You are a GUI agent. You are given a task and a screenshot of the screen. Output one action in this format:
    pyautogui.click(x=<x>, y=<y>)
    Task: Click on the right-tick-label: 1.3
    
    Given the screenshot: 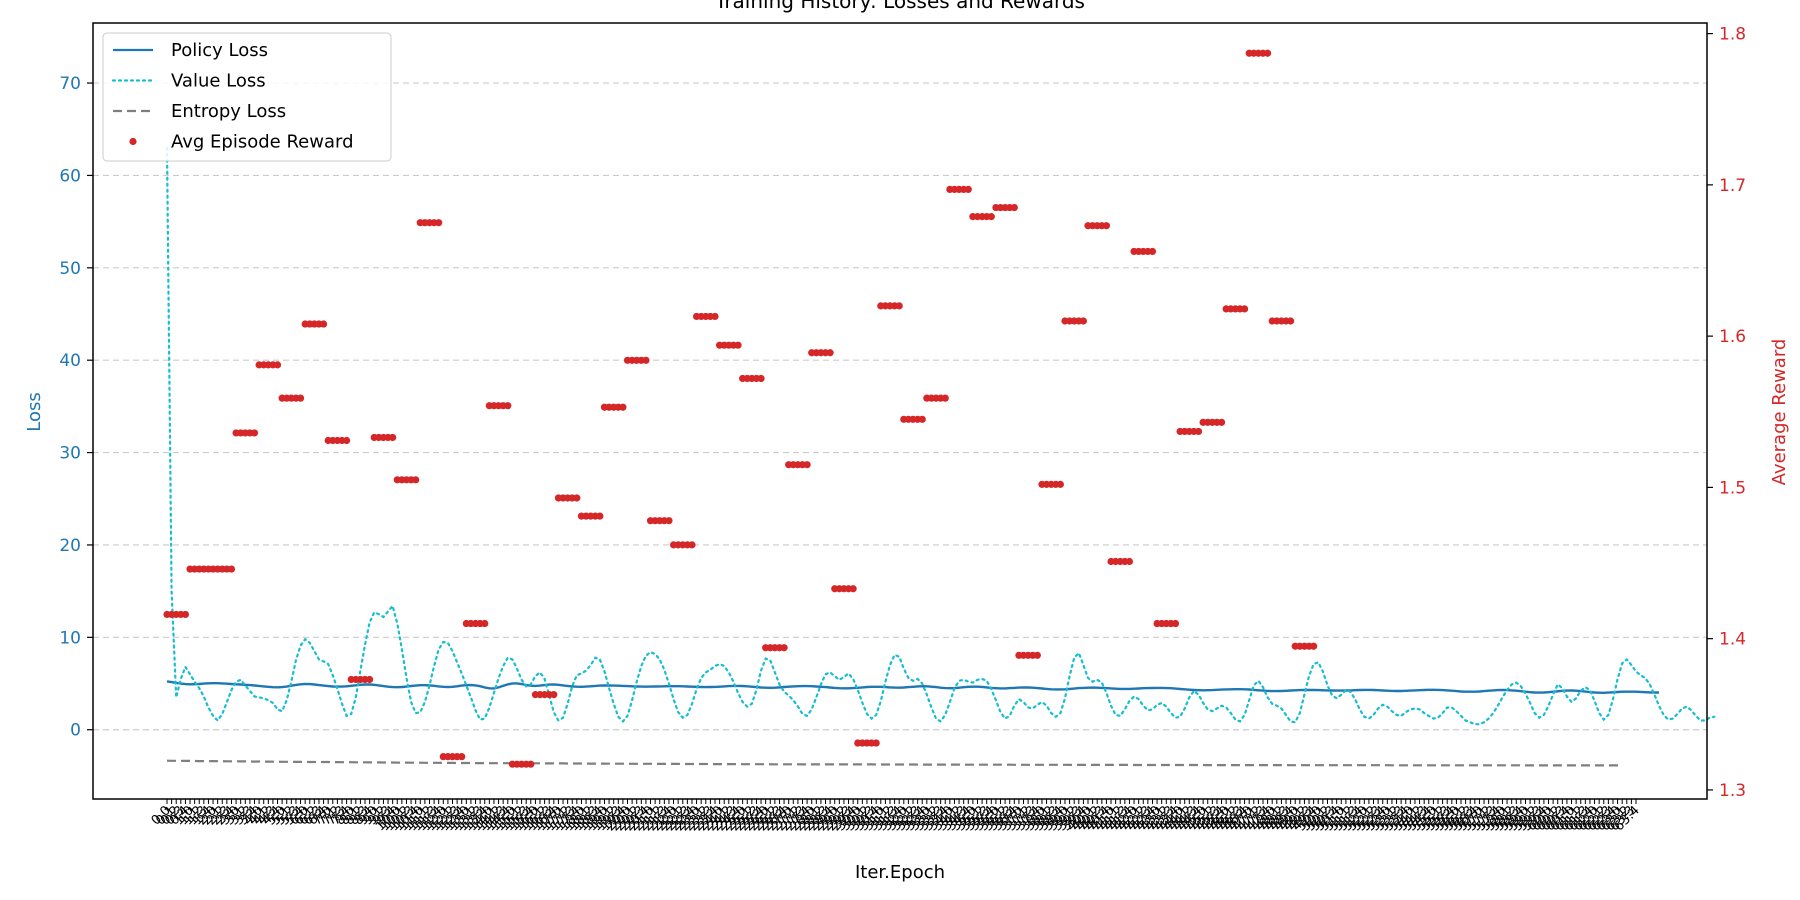 What is the action you would take?
    pyautogui.click(x=1732, y=791)
    